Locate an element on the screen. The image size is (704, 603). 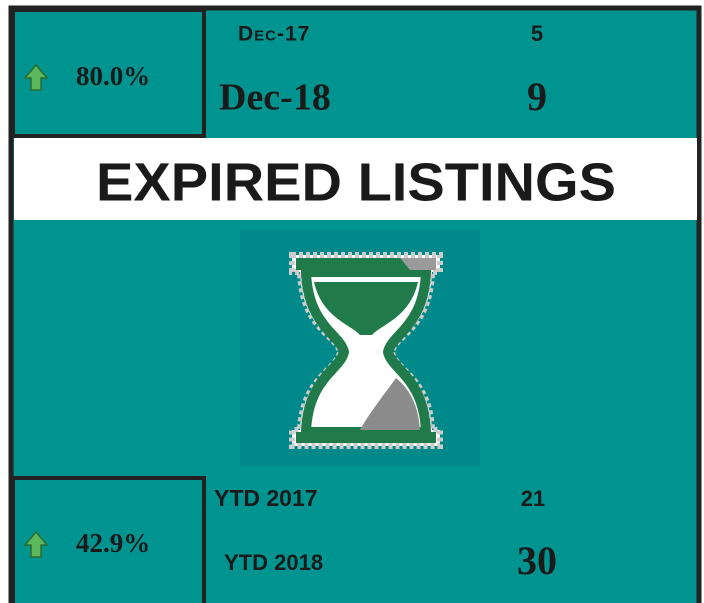
previous-period-value: 5 is located at coordinates (537, 33).